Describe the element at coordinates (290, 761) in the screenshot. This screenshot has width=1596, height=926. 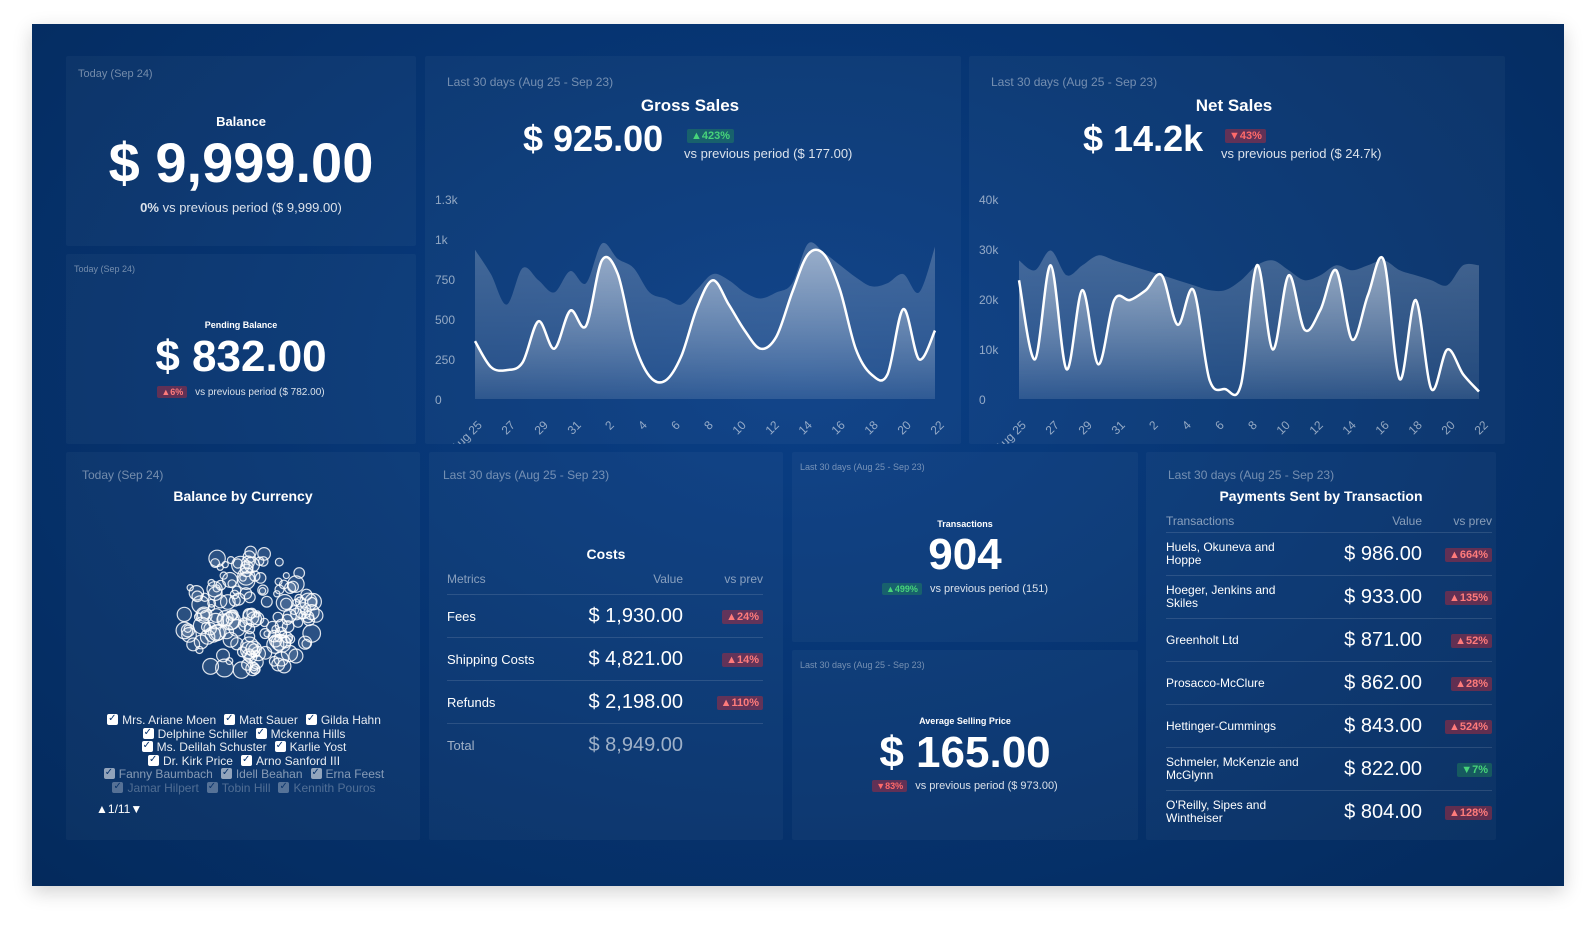
I see `legend-item: Arno Sanford III` at that location.